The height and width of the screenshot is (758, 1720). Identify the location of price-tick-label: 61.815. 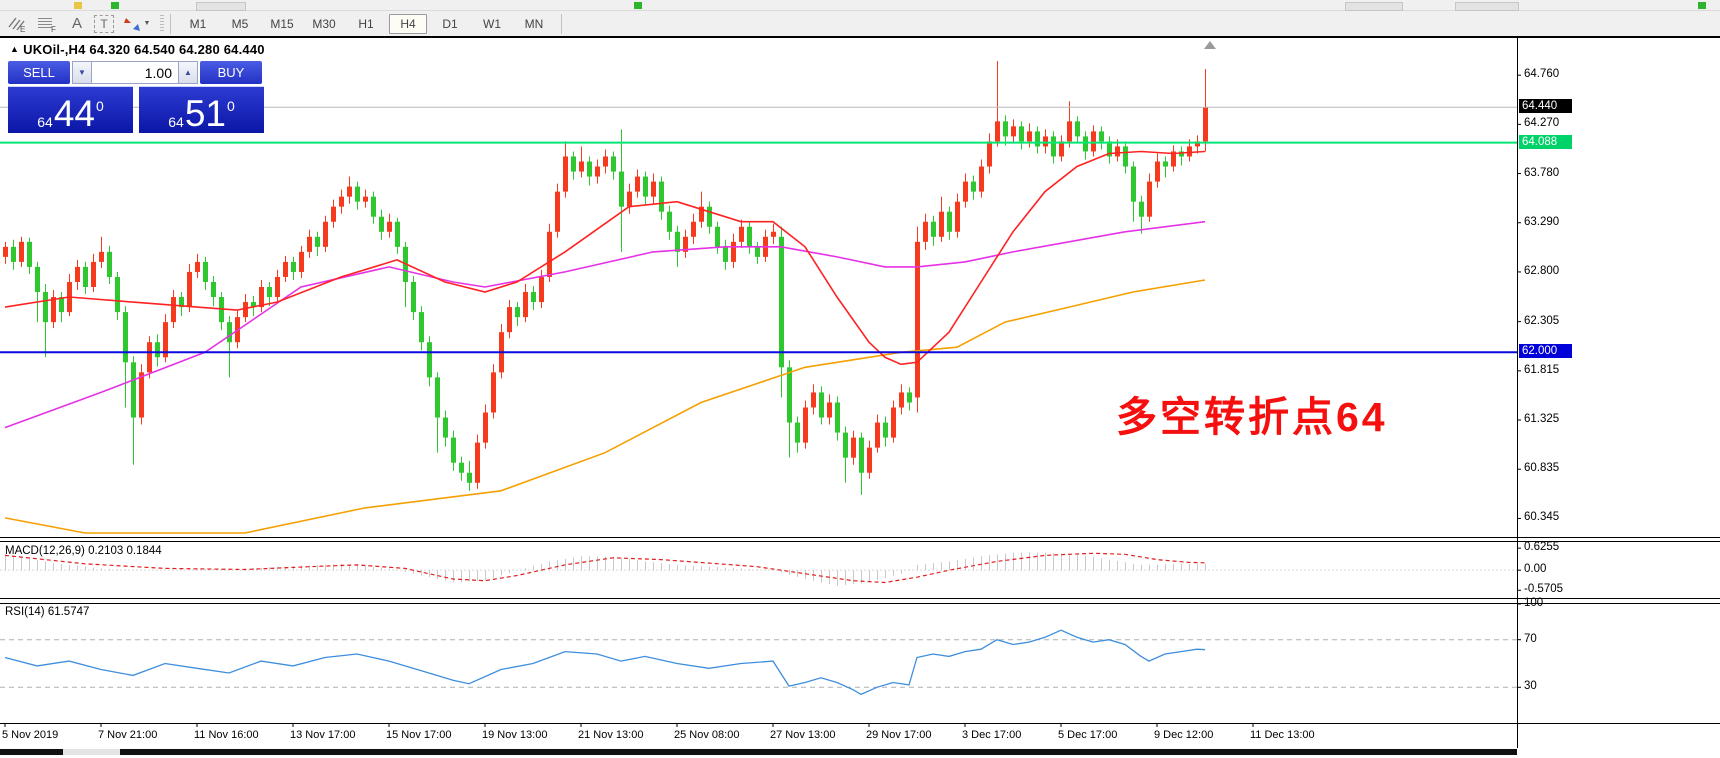
(1542, 369).